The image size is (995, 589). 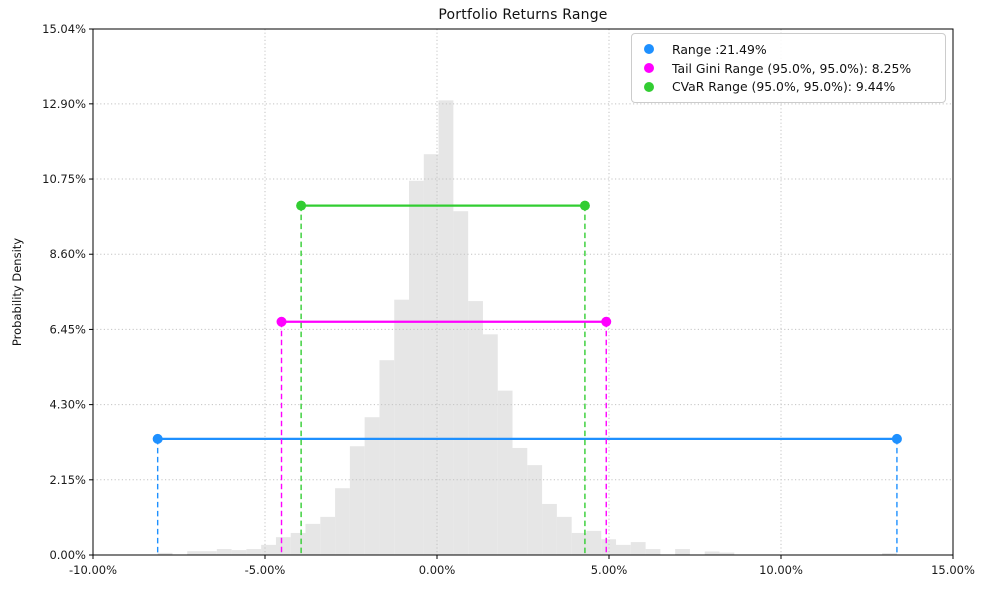 What do you see at coordinates (609, 570) in the screenshot?
I see `x-tick-label: 5.00%` at bounding box center [609, 570].